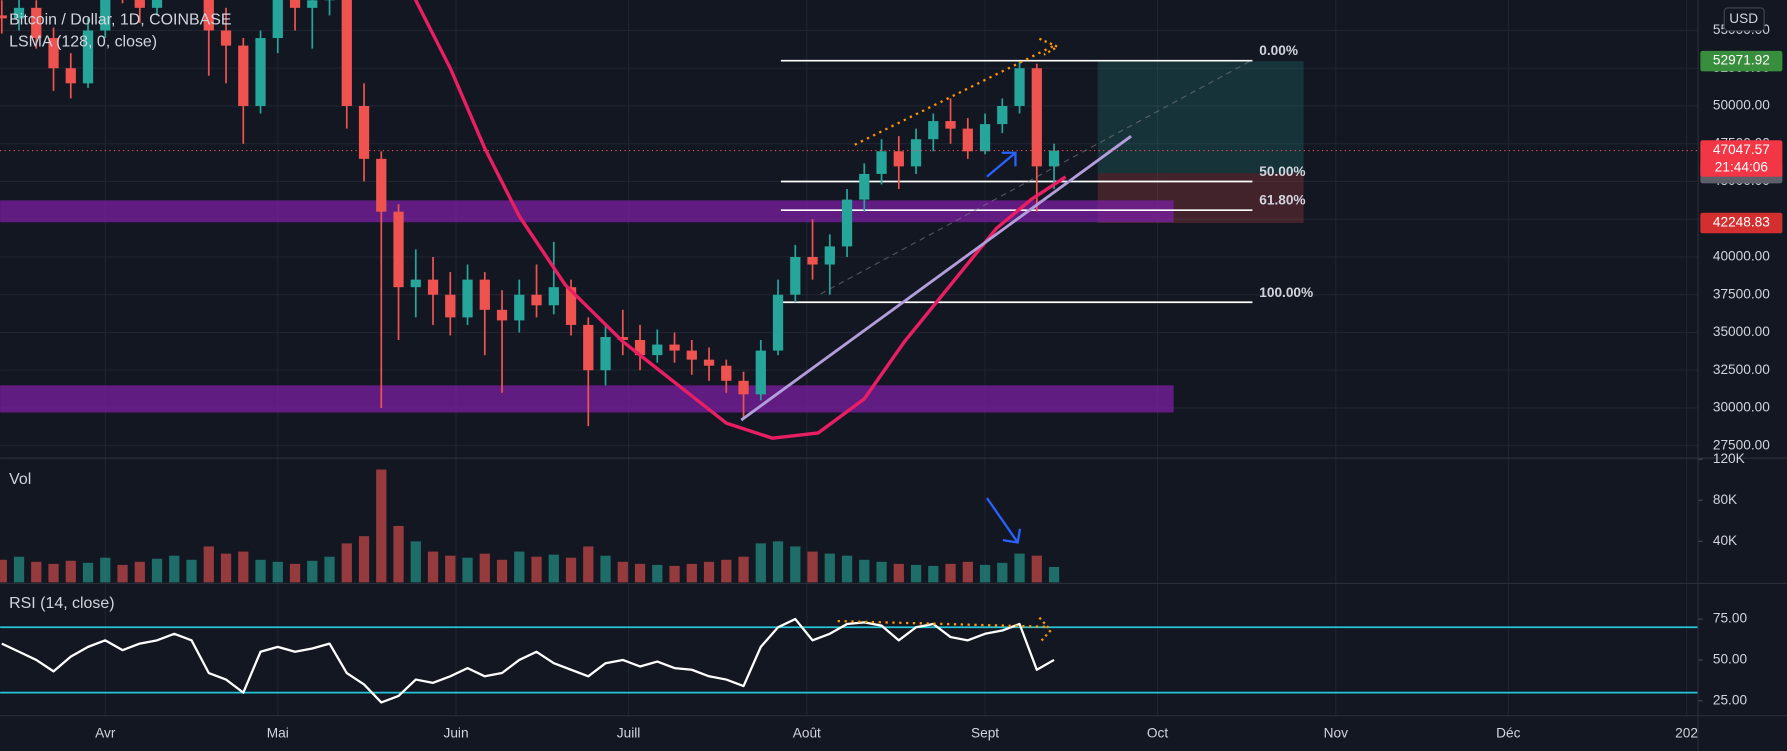 This screenshot has height=751, width=1787. What do you see at coordinates (1508, 733) in the screenshot?
I see `x-tick-label: Déc` at bounding box center [1508, 733].